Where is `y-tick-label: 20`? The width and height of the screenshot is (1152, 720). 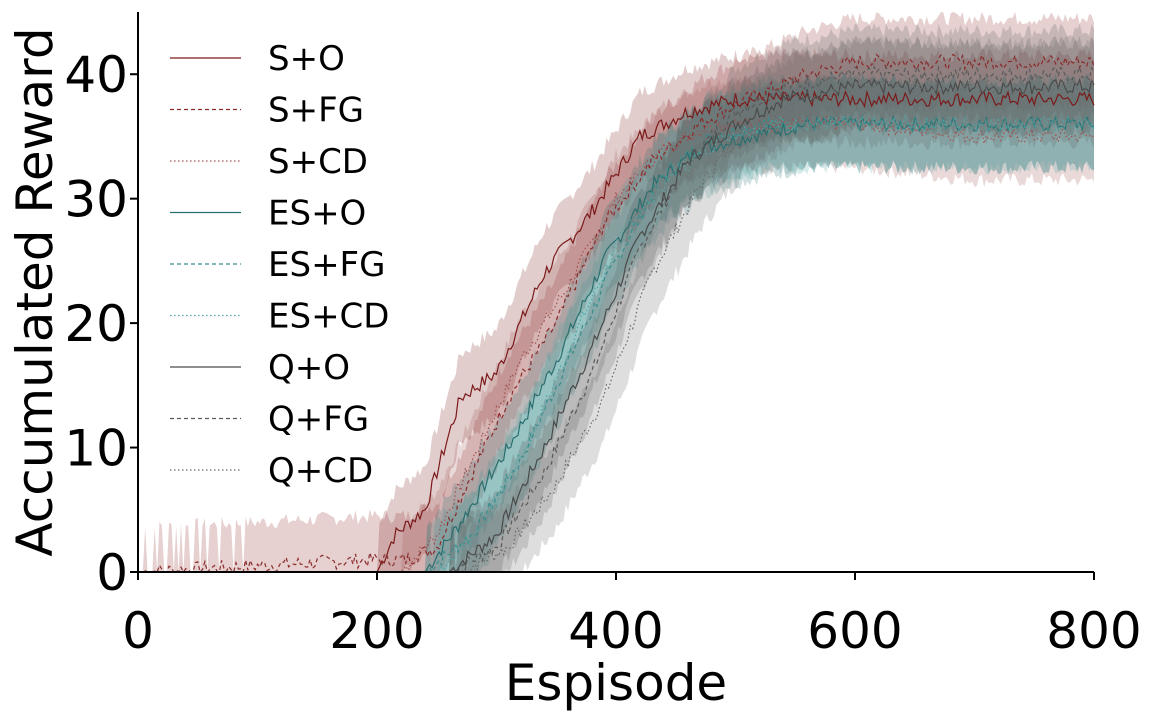 y-tick-label: 20 is located at coordinates (96, 324).